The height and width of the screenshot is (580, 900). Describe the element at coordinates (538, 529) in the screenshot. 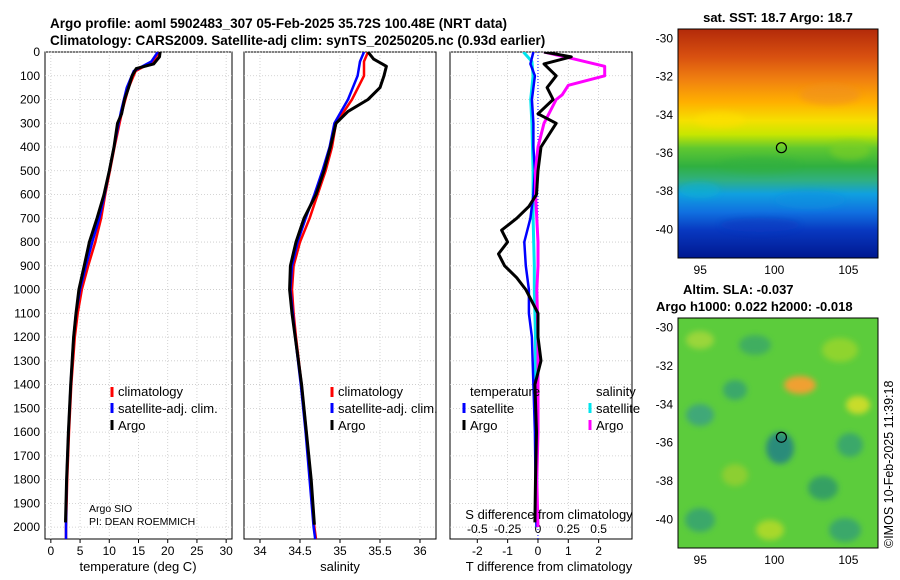

I see `s-diff-tick-label: 0` at that location.